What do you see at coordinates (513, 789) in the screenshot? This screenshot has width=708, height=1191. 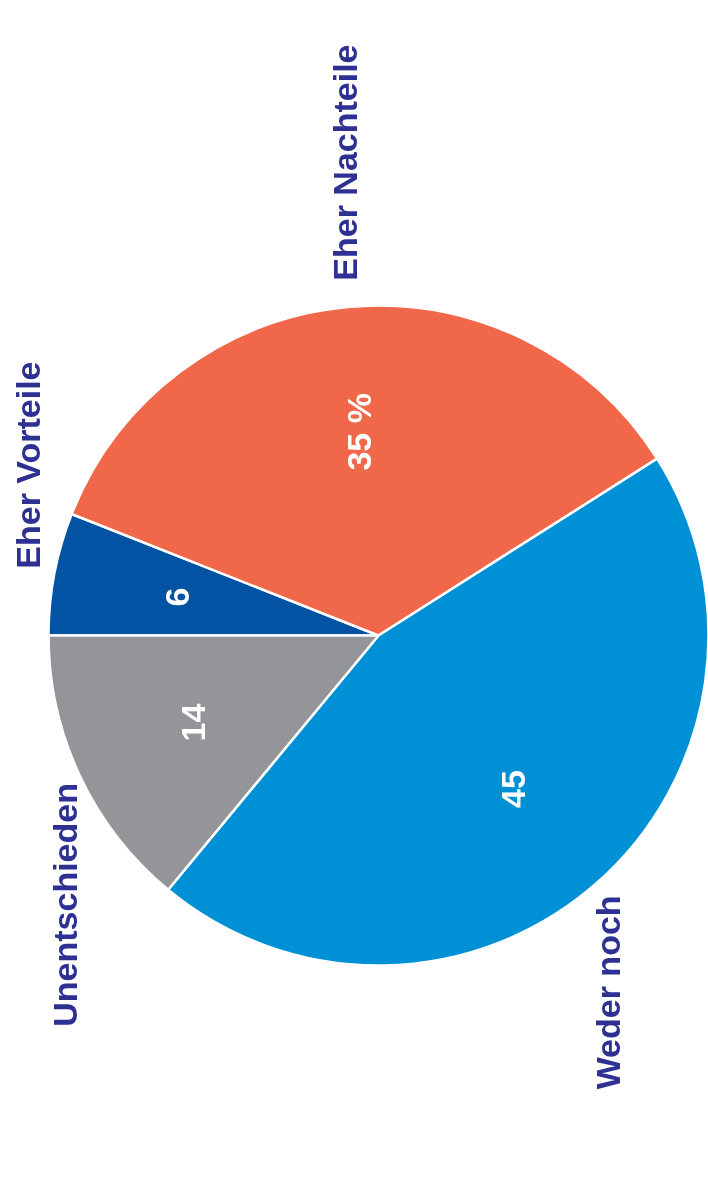 I see `data-label: 45` at bounding box center [513, 789].